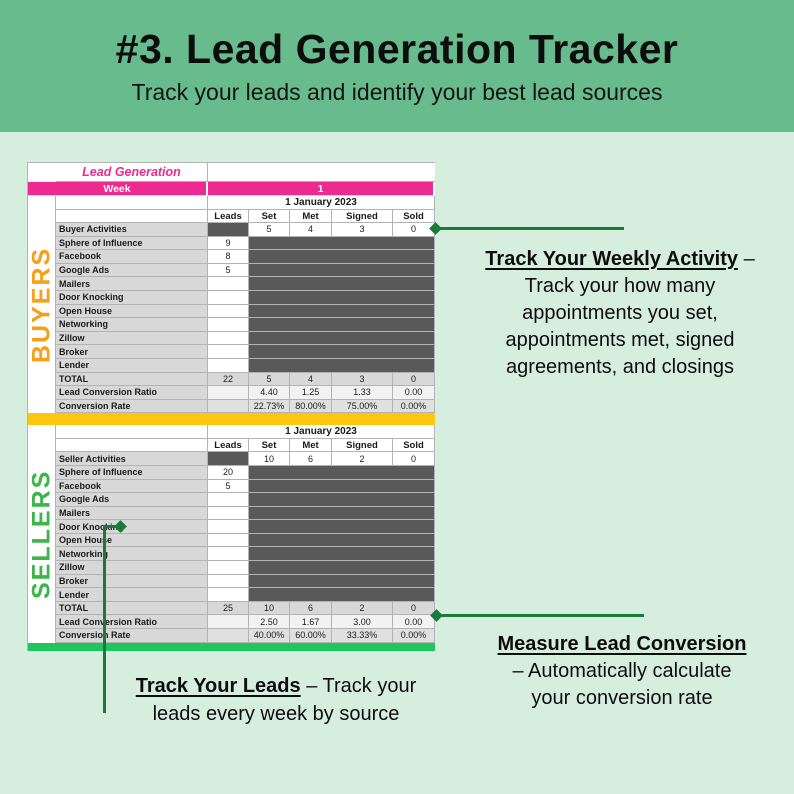  Describe the element at coordinates (362, 406) in the screenshot. I see `rate-signed: 75.00%` at that location.